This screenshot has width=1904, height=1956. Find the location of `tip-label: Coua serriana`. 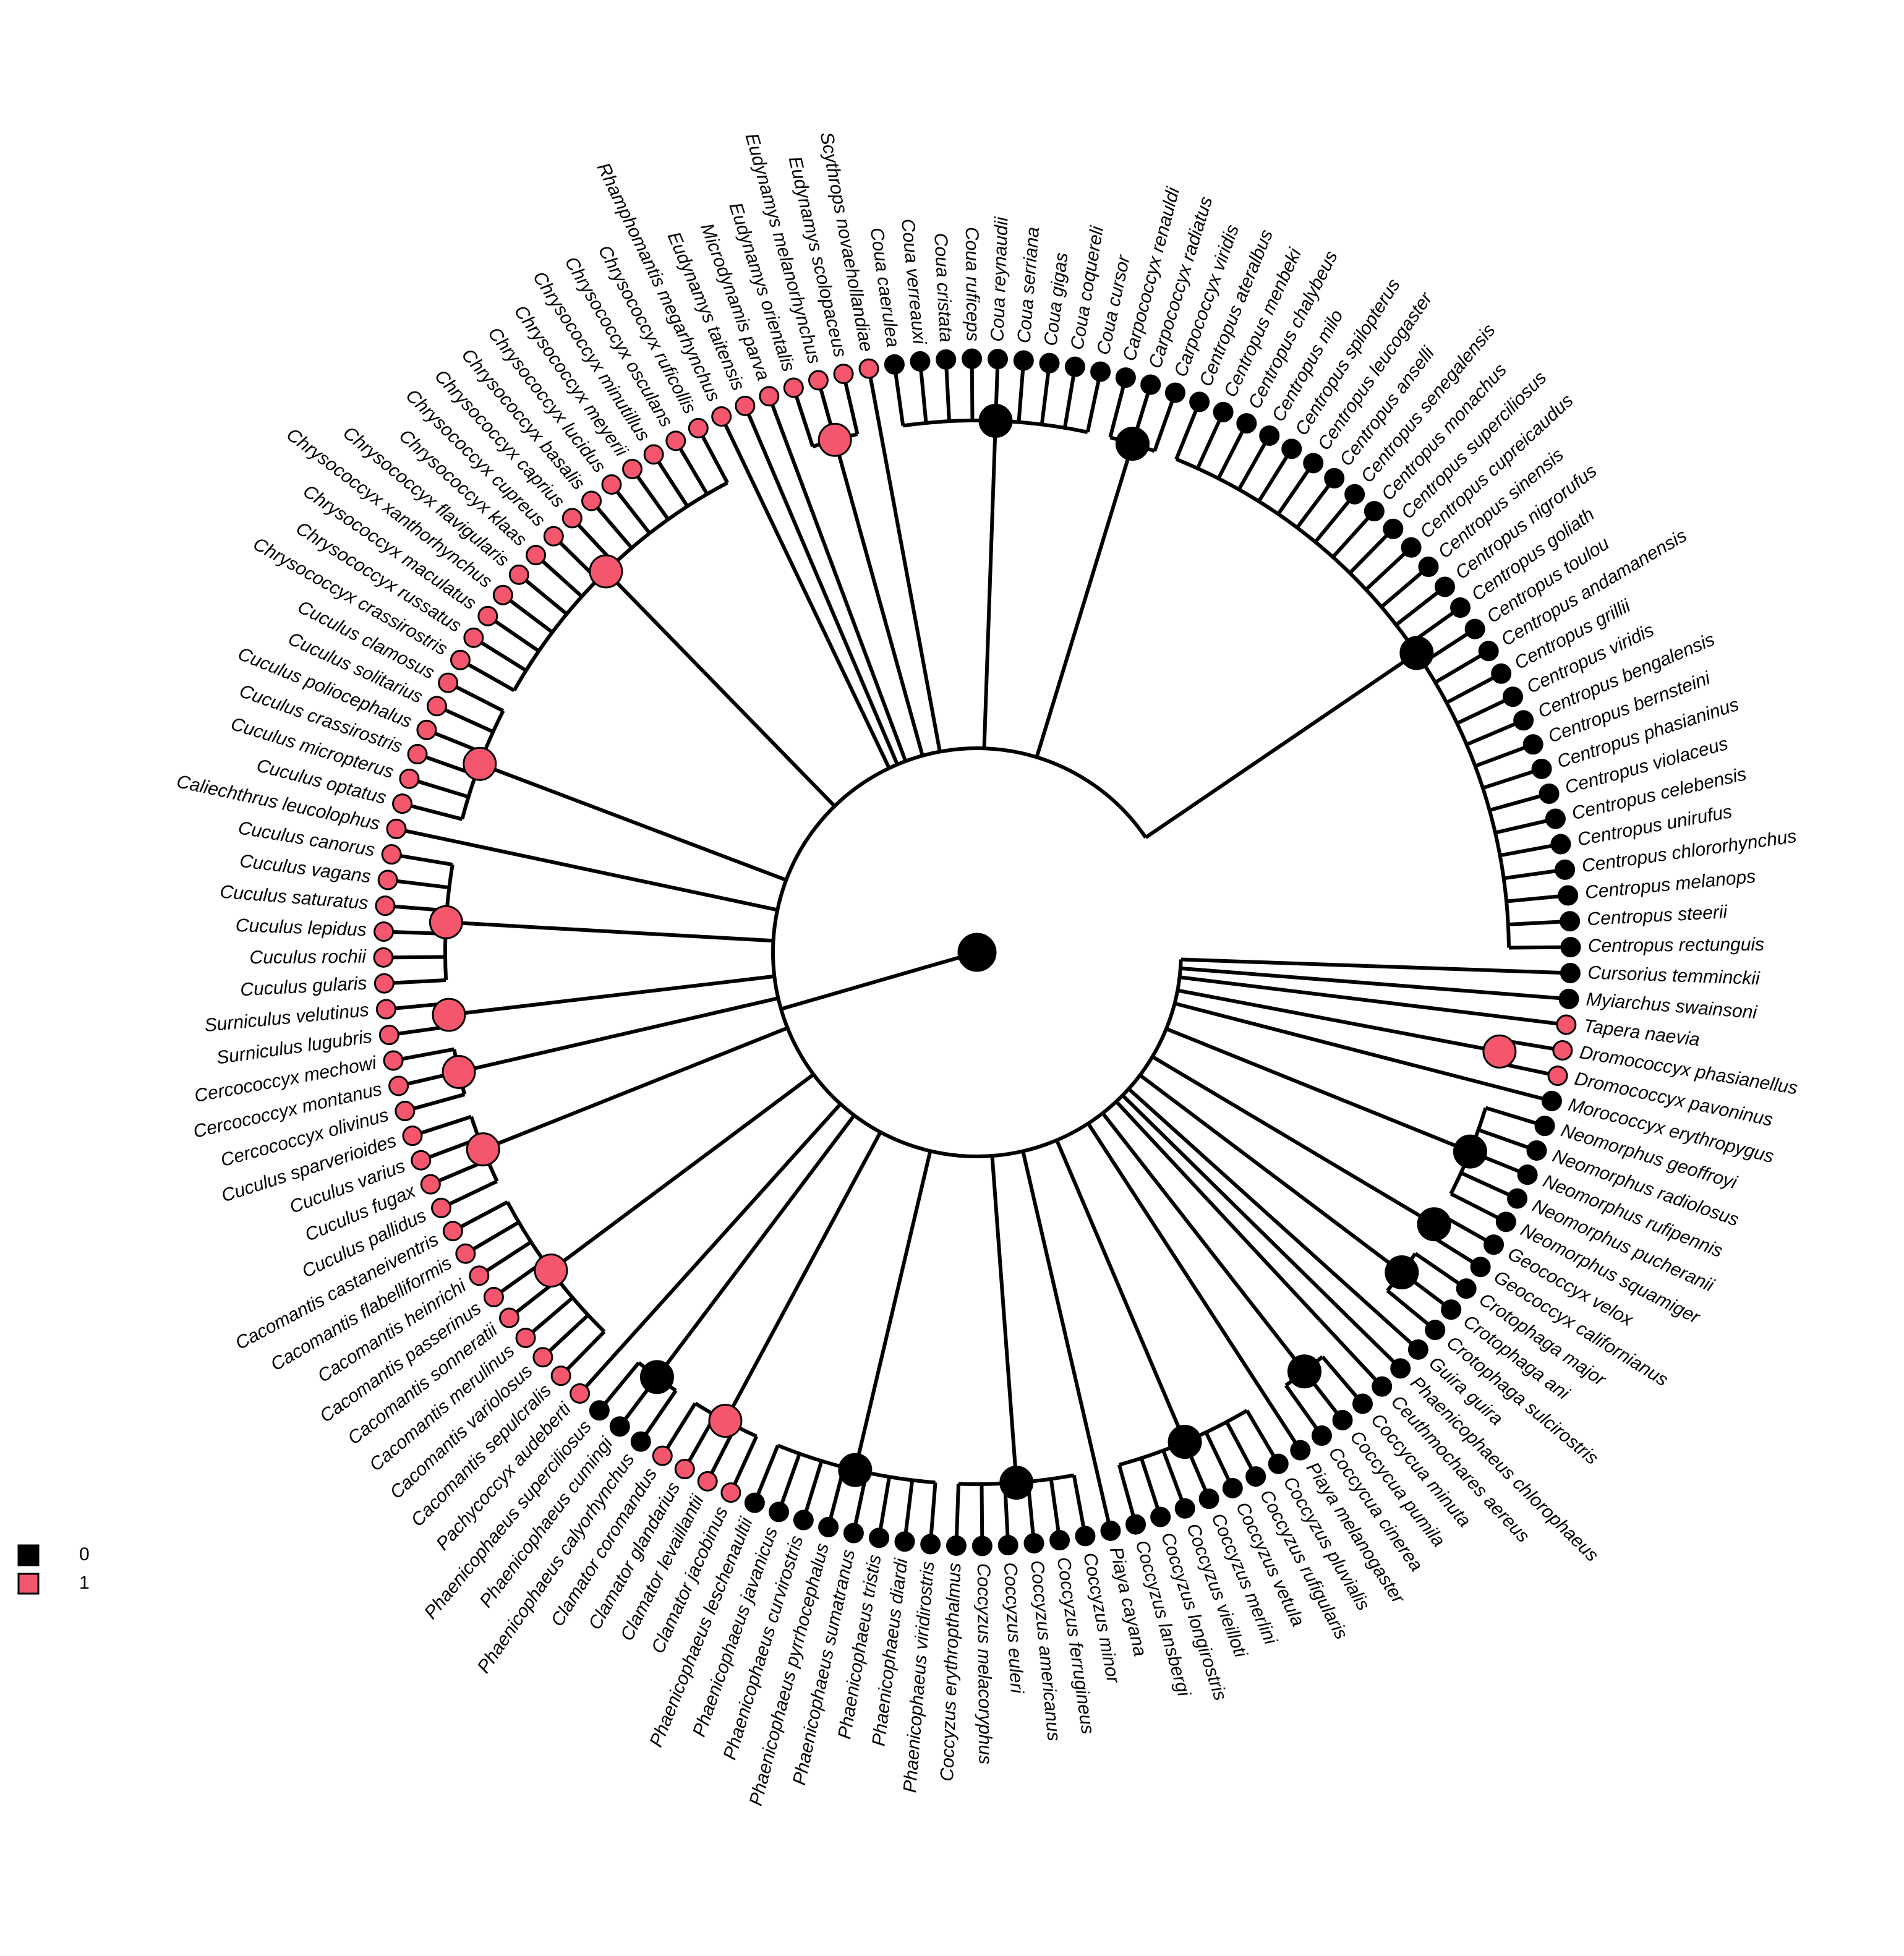

tip-label: Coua serriana is located at coordinates (1028, 285).